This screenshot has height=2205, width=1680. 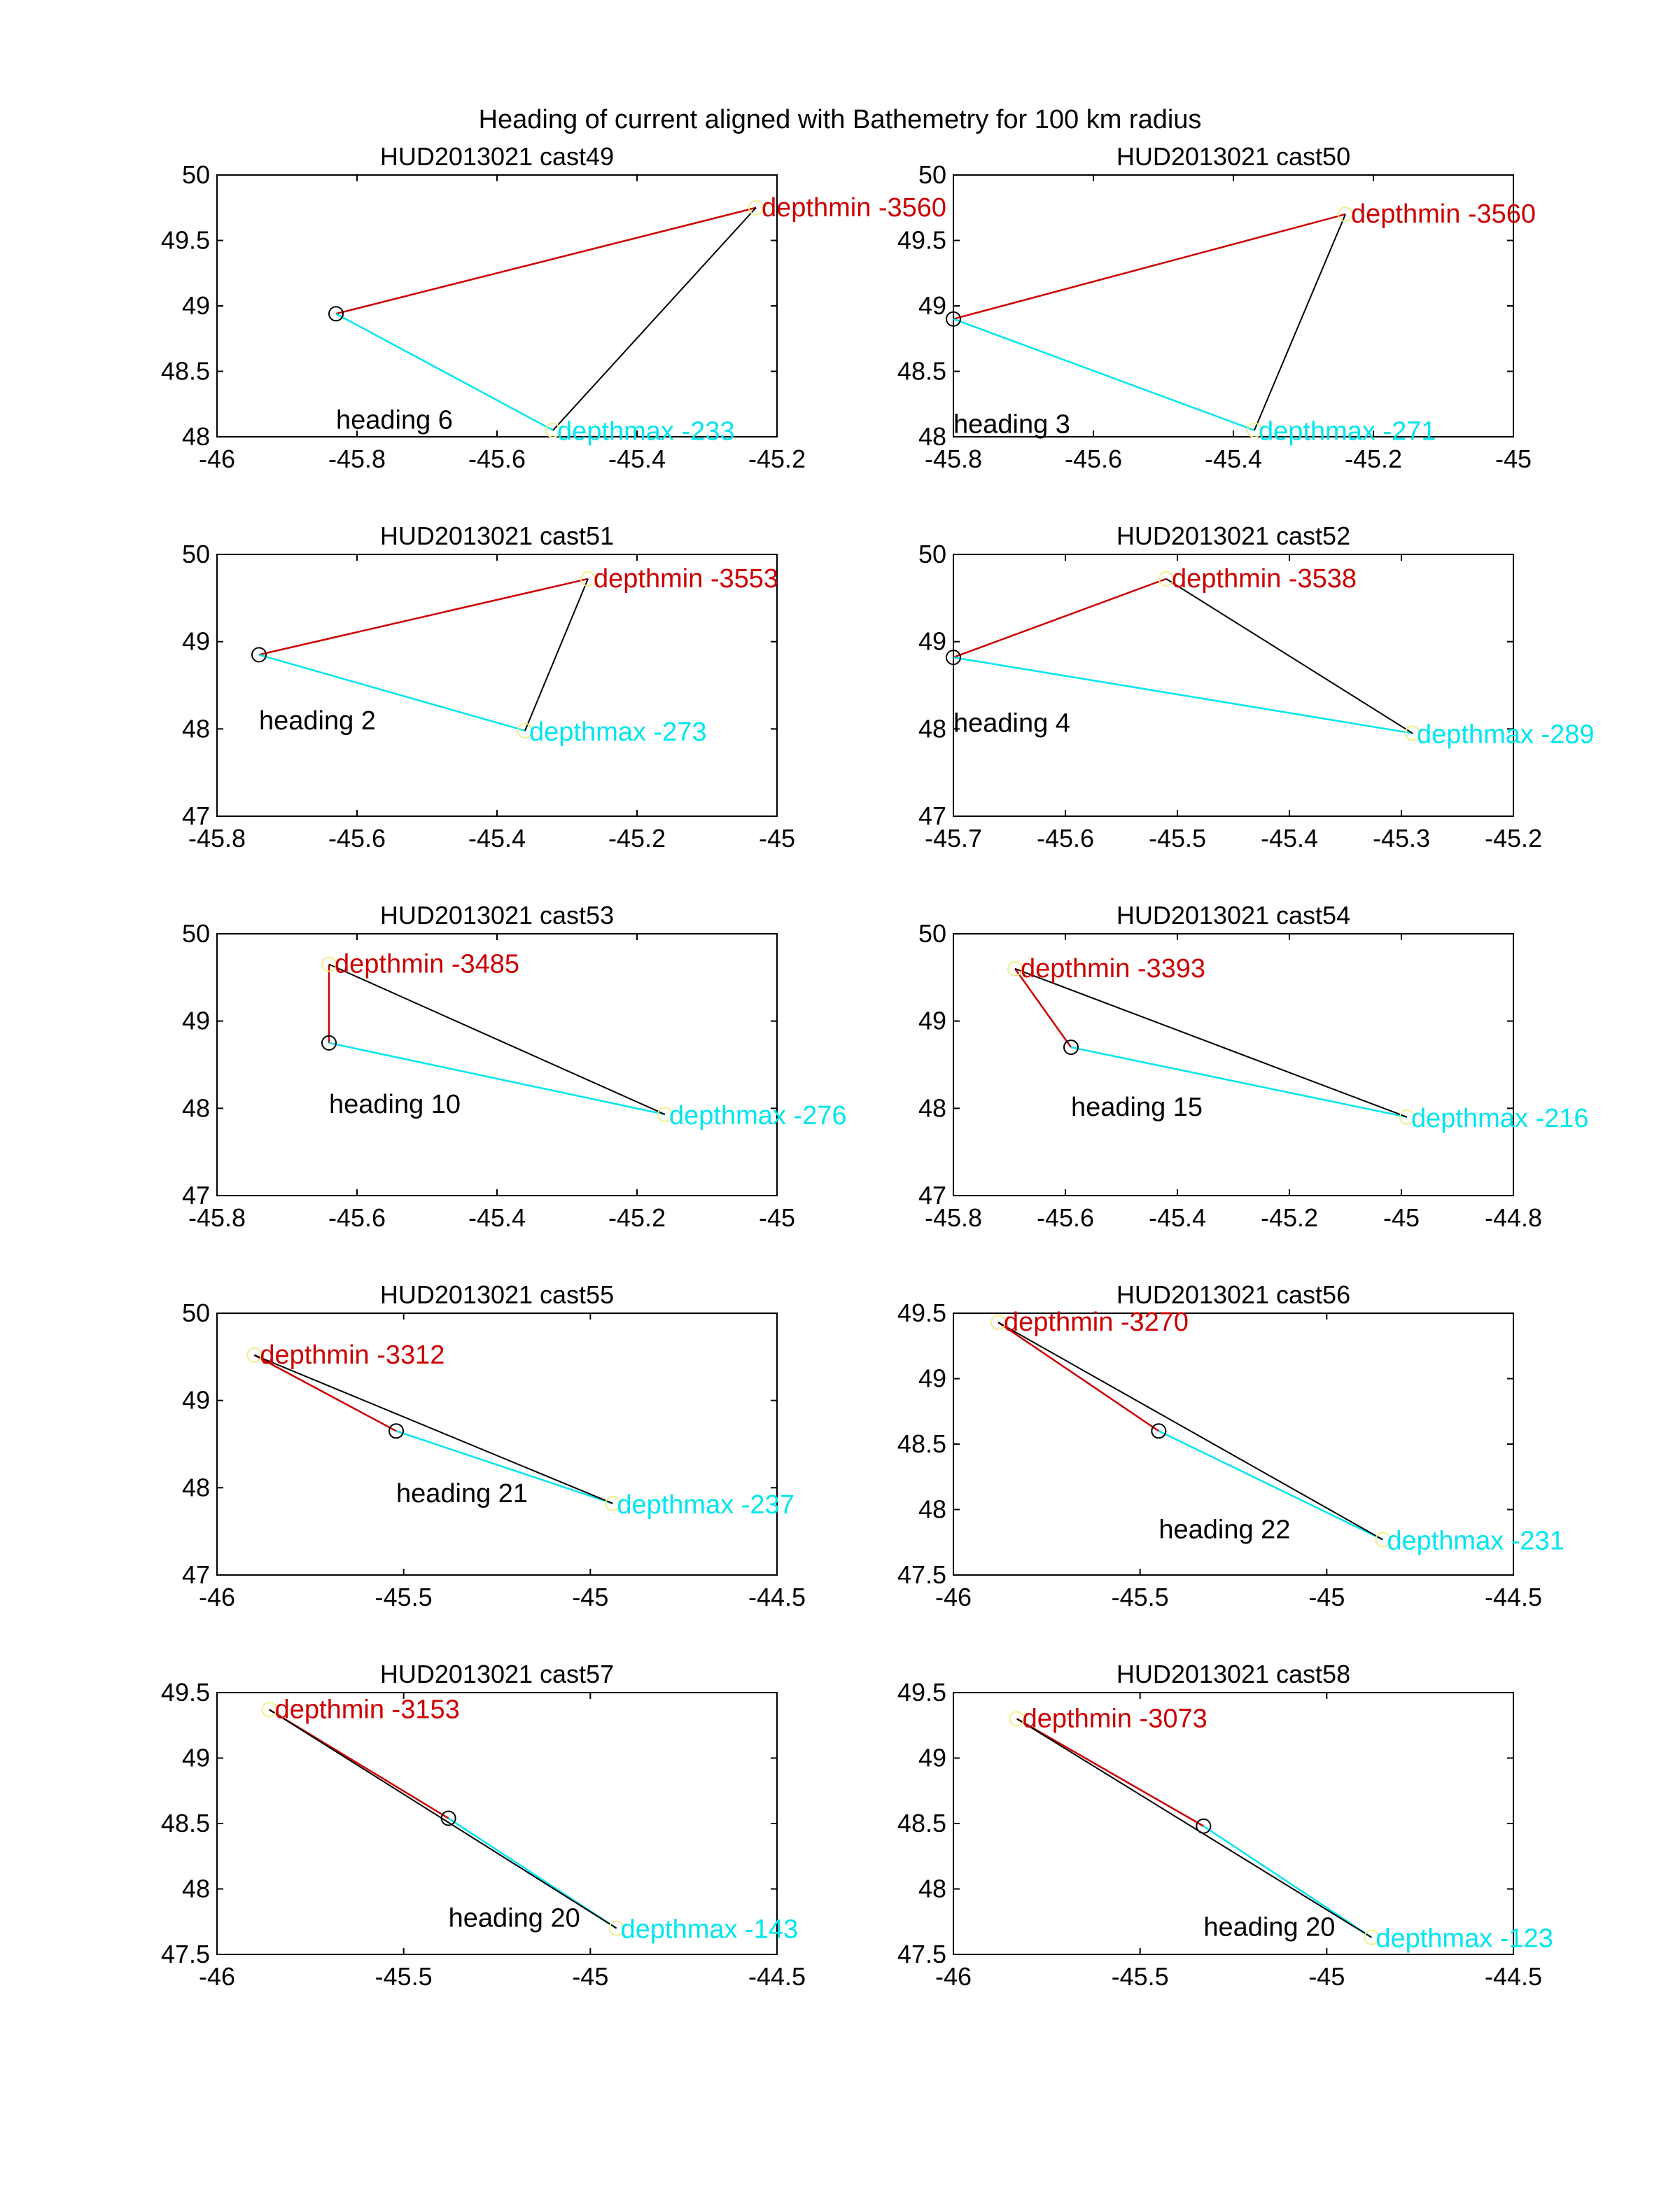 I want to click on depthmin-label: depthmin -3560, so click(x=854, y=208).